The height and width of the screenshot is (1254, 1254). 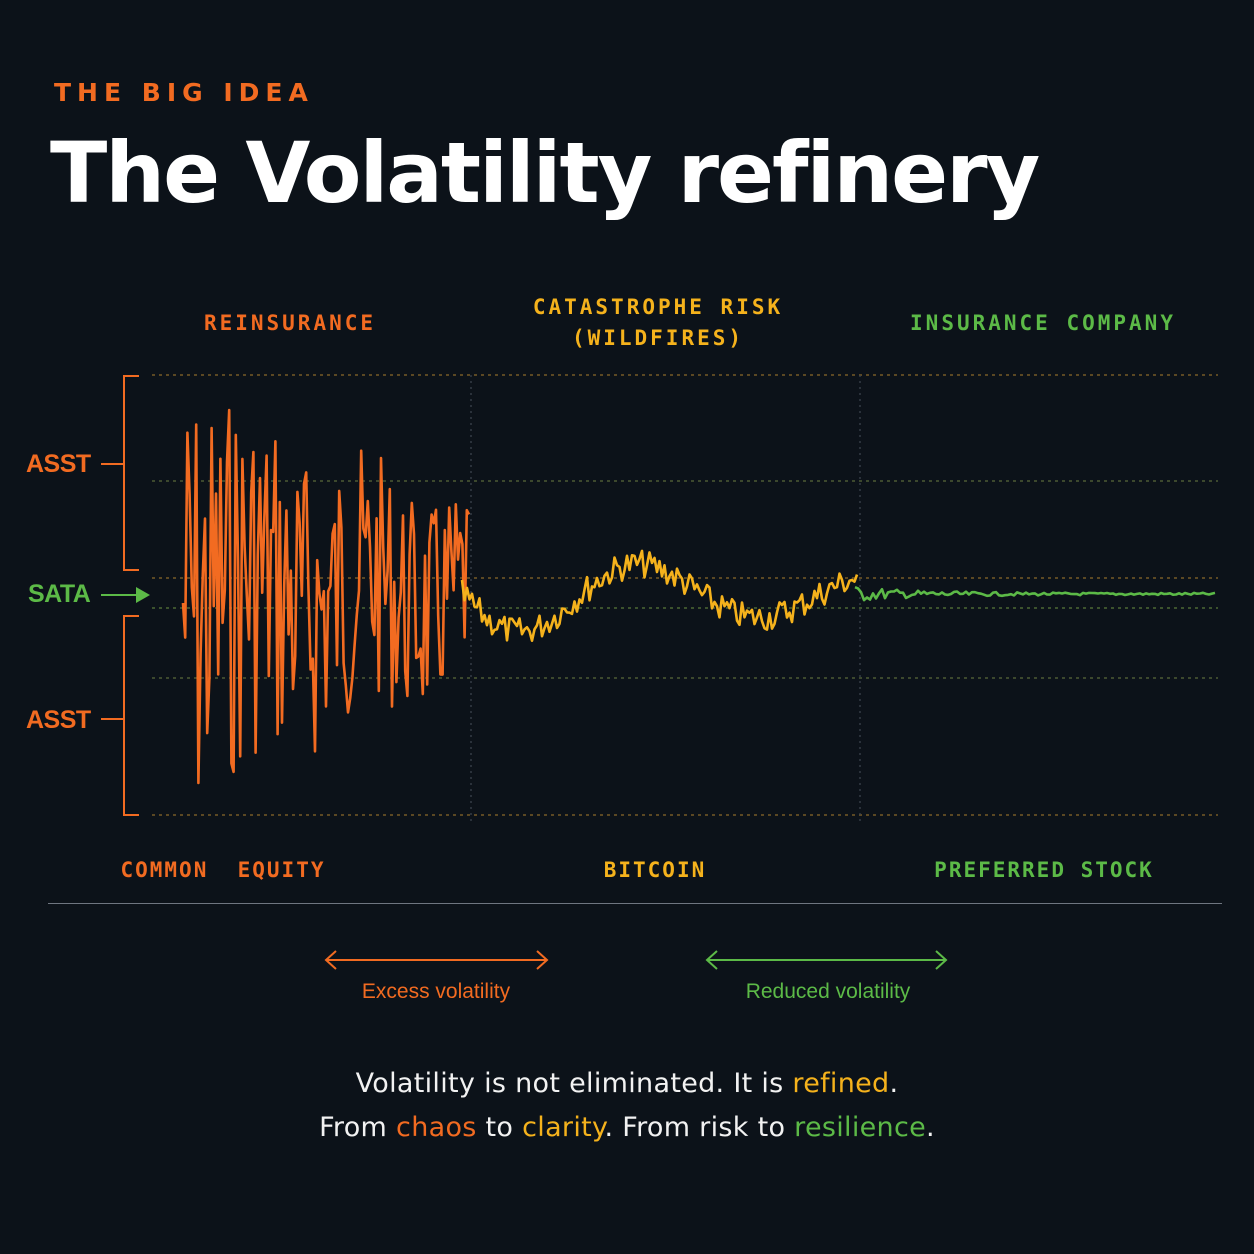 What do you see at coordinates (635, 903) in the screenshot?
I see `section-divider` at bounding box center [635, 903].